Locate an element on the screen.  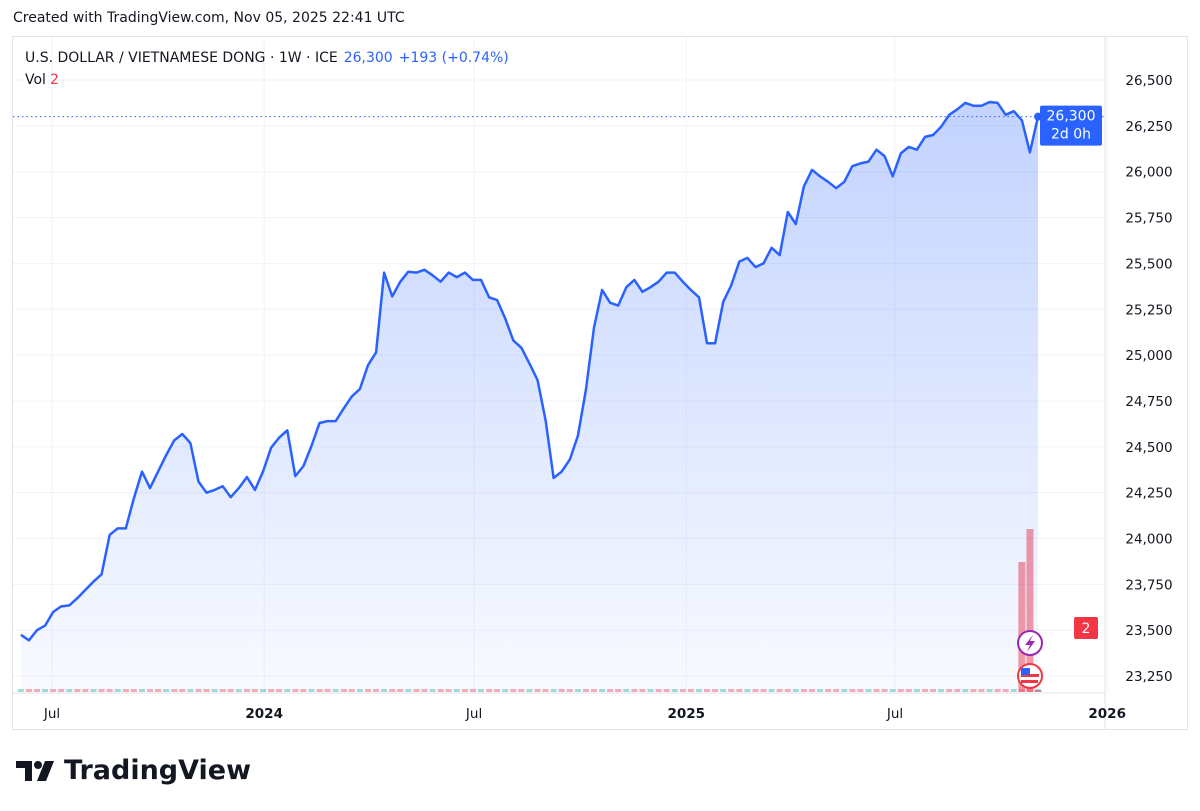
brand-name: TradingView is located at coordinates (158, 770).